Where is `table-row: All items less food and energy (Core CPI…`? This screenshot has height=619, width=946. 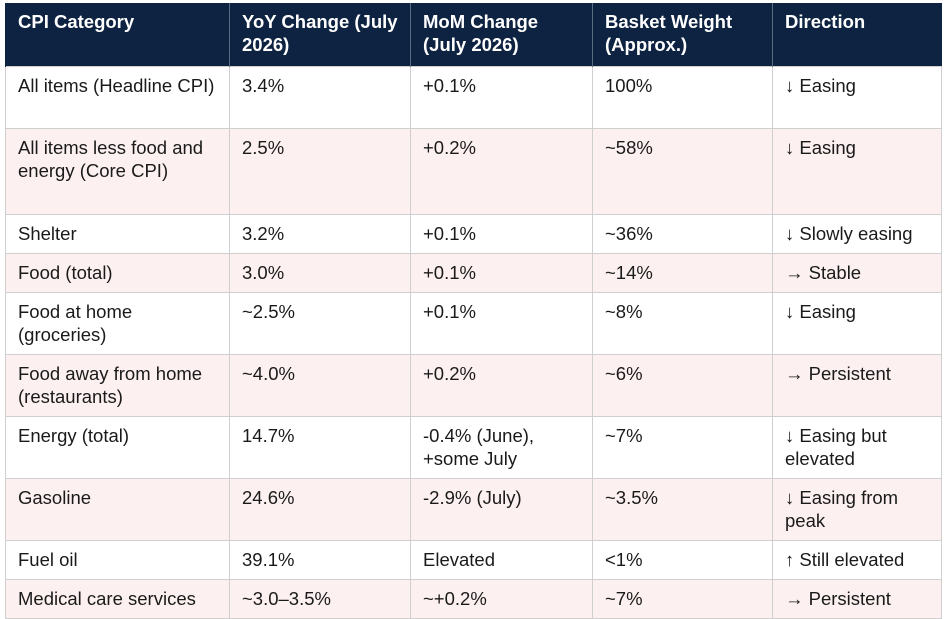 table-row: All items less food and energy (Core CPI… is located at coordinates (473, 171).